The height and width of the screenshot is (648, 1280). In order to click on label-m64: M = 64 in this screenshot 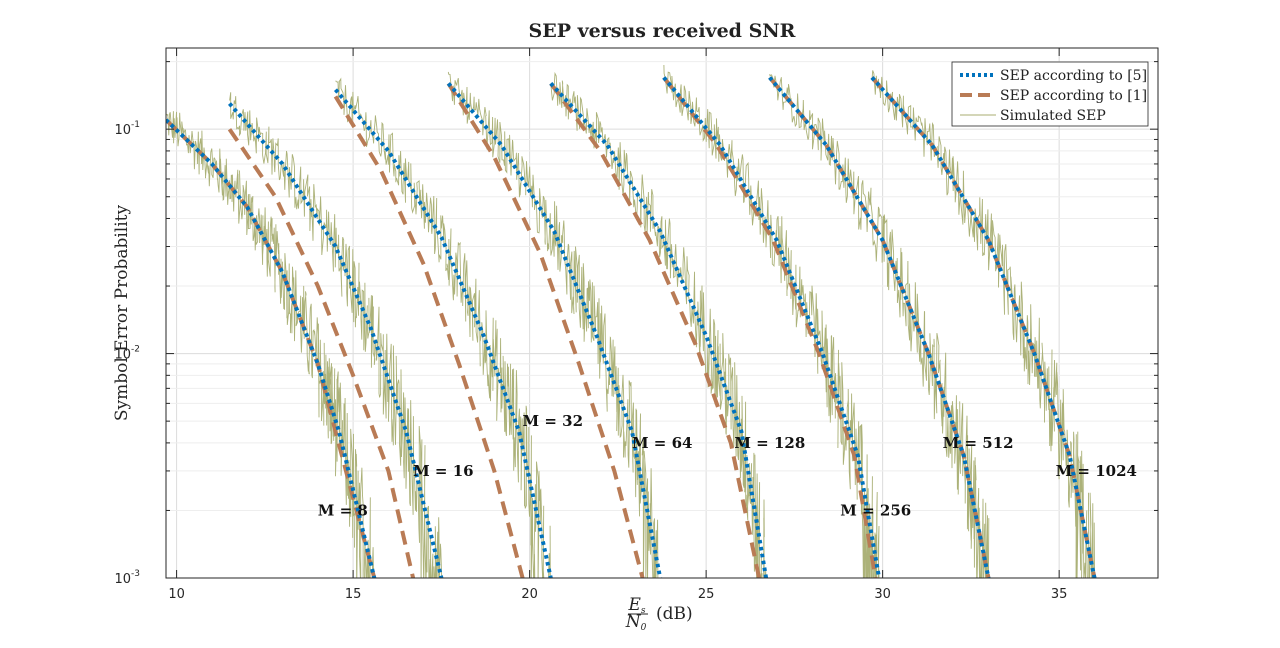, I will do `click(662, 443)`.